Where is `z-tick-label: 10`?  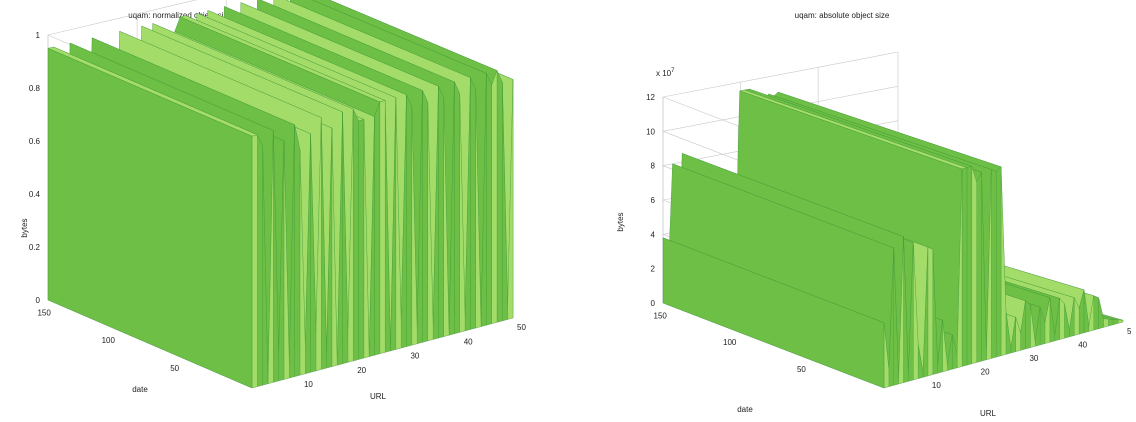
z-tick-label: 10 is located at coordinates (650, 131).